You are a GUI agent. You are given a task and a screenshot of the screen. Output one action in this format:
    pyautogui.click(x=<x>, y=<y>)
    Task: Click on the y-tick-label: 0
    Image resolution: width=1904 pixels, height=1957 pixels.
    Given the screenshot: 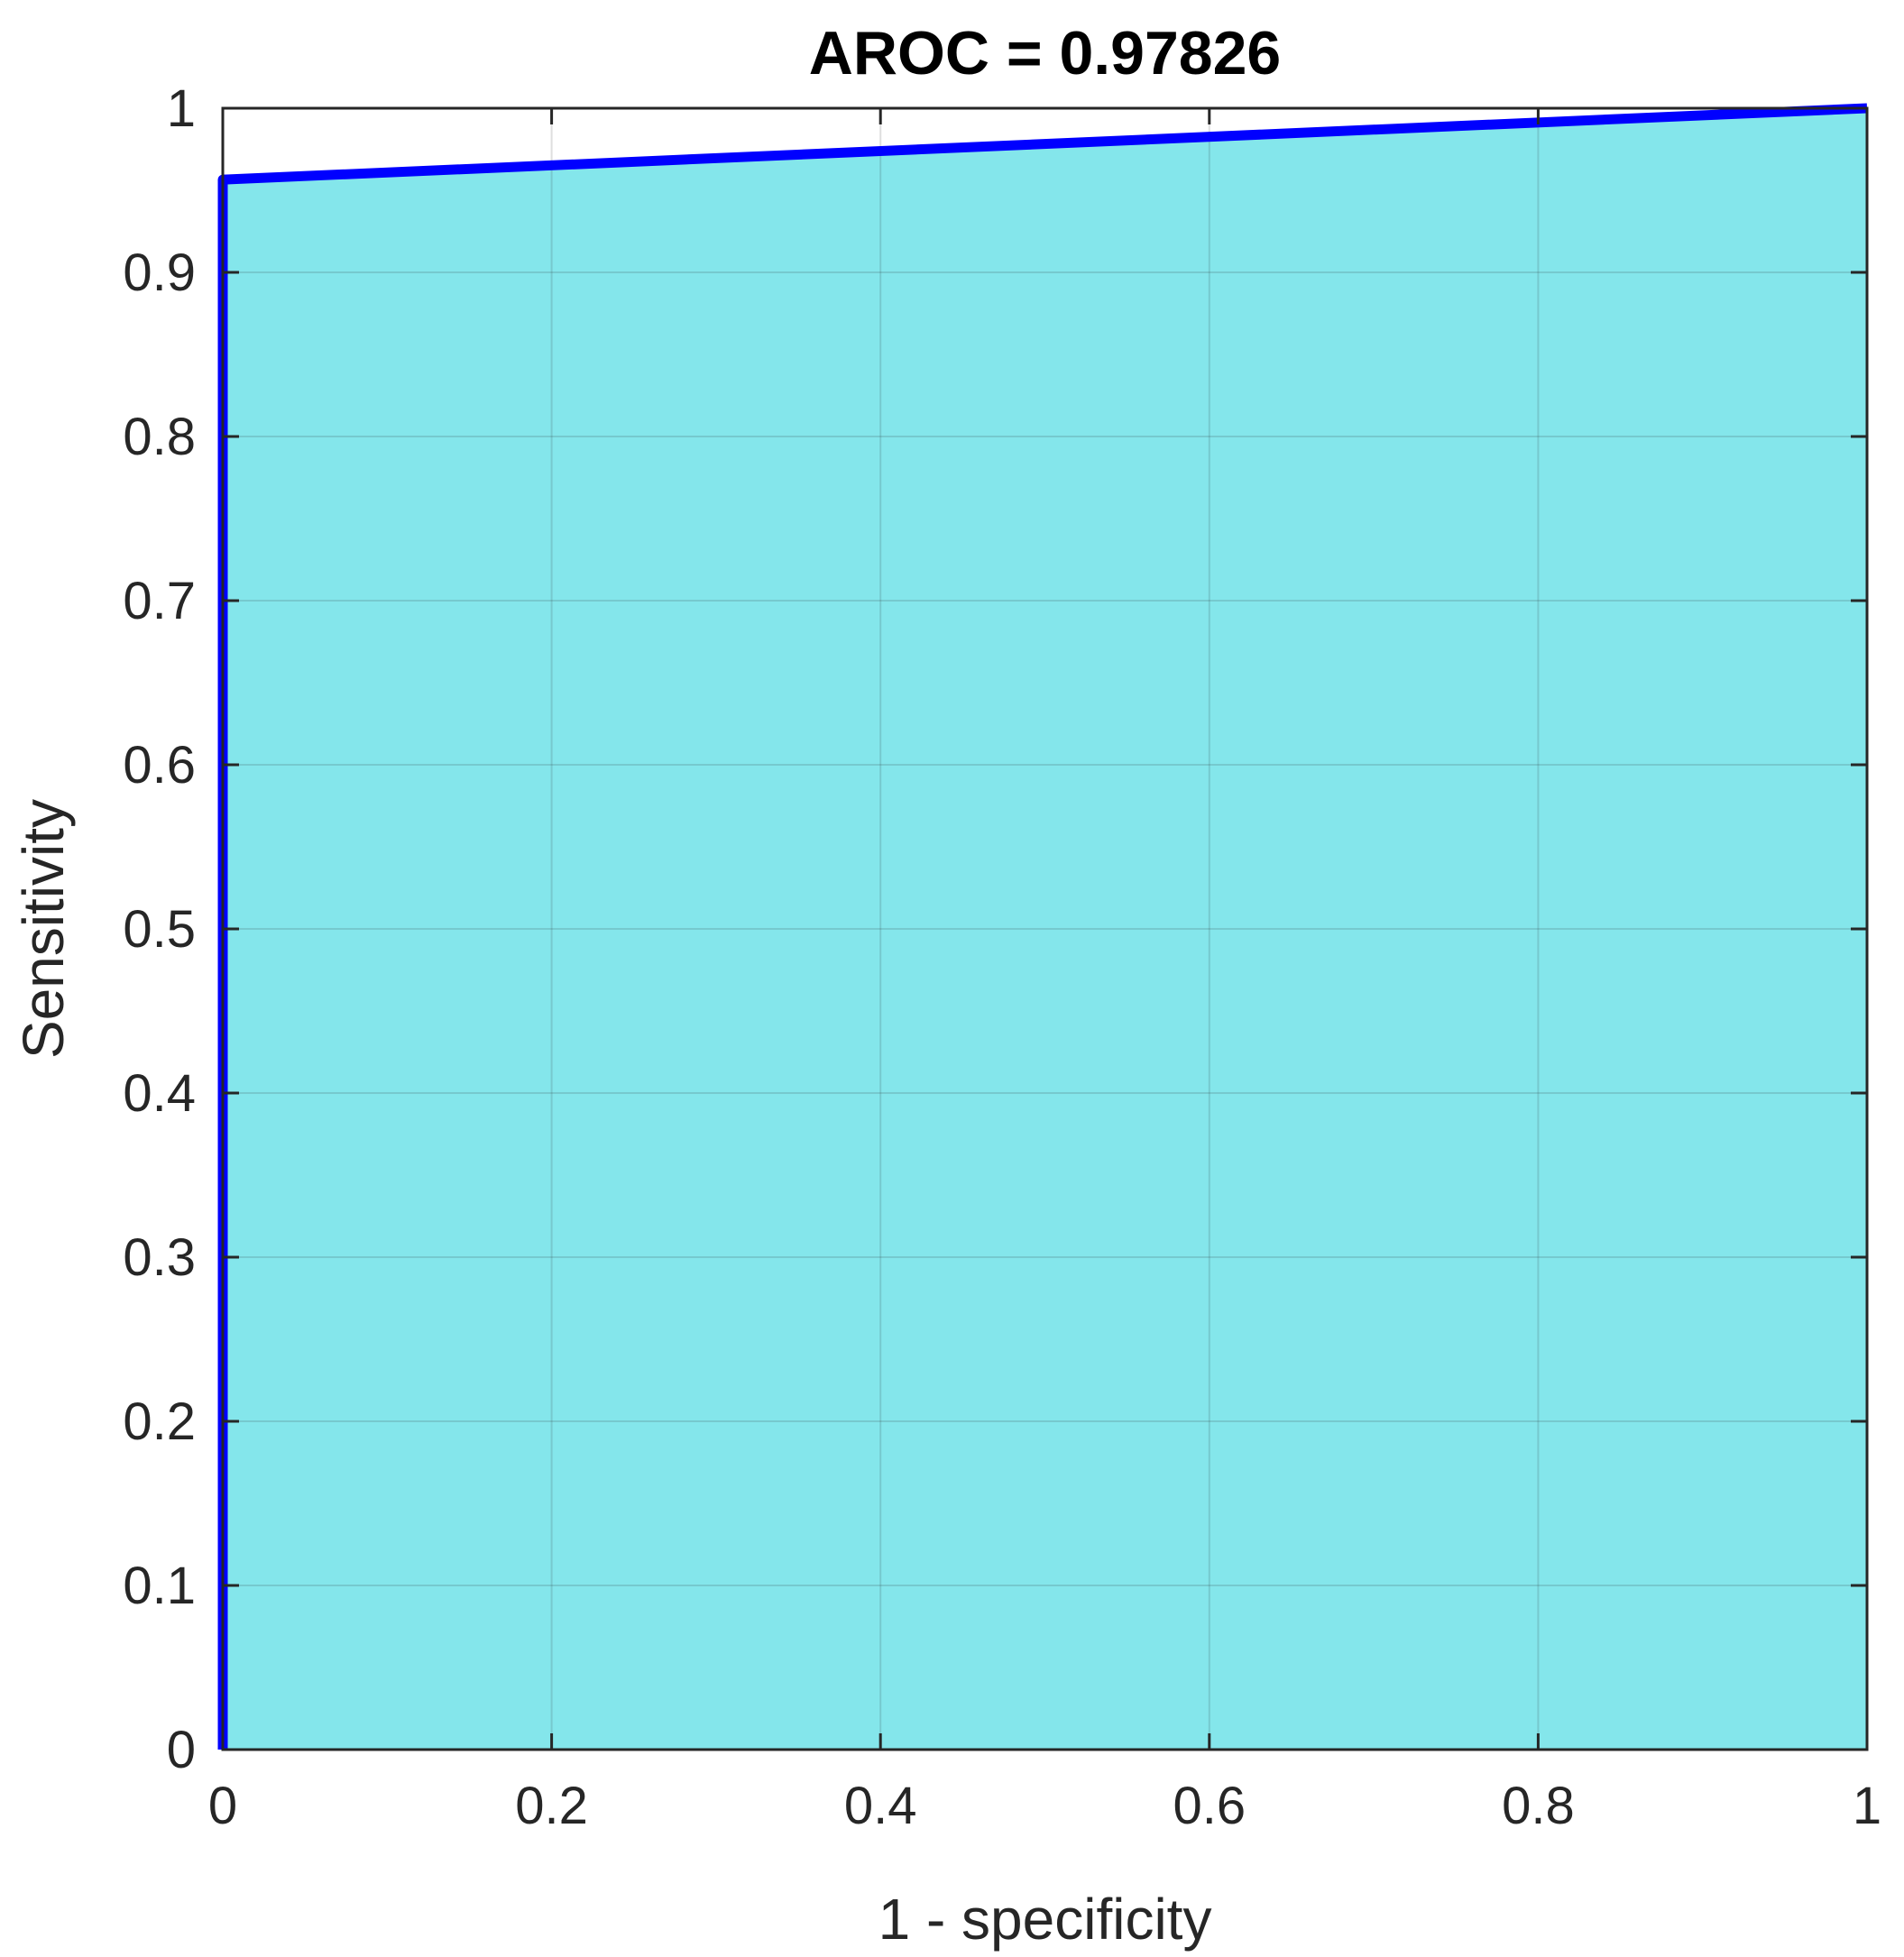 What is the action you would take?
    pyautogui.click(x=181, y=1750)
    